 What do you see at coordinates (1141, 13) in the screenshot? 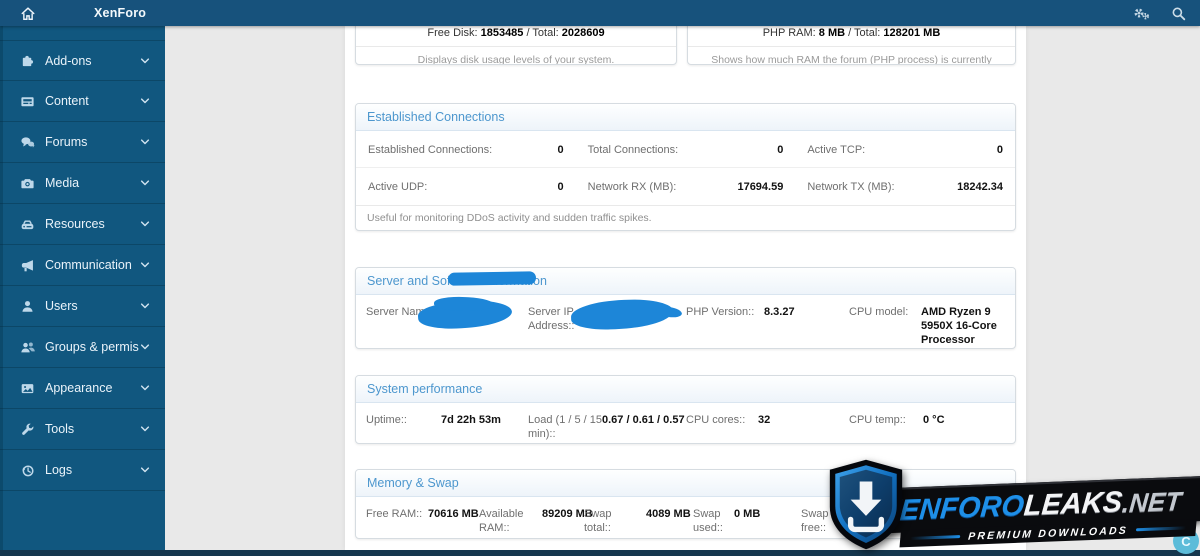
I see `cogs-icon` at bounding box center [1141, 13].